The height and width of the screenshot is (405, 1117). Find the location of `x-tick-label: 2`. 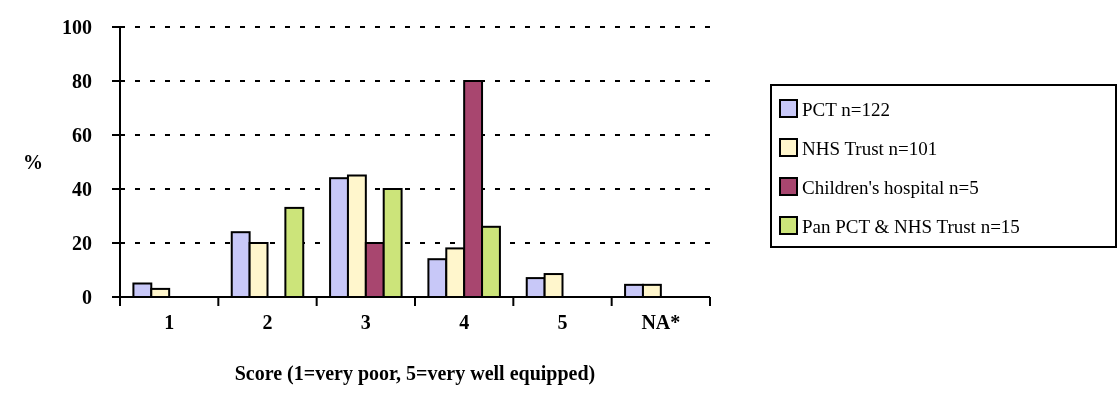

x-tick-label: 2 is located at coordinates (267, 322).